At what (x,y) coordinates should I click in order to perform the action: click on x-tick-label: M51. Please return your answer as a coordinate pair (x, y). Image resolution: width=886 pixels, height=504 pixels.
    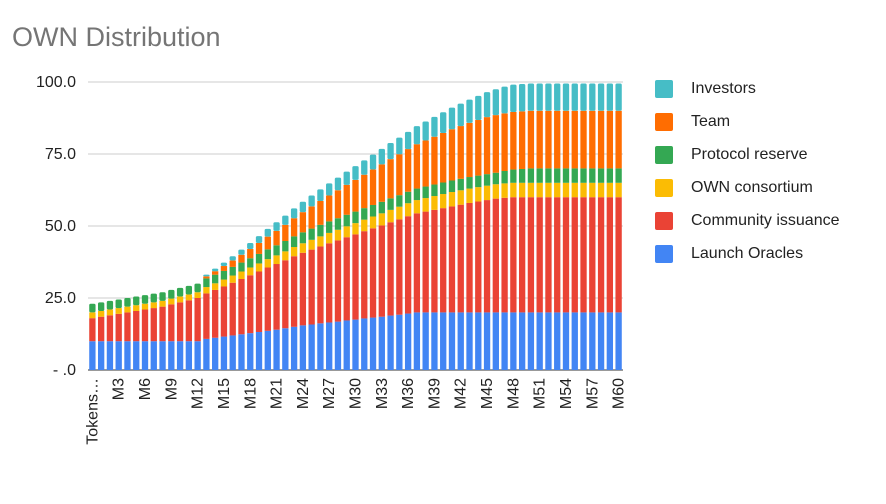
    Looking at the image, I should click on (540, 393).